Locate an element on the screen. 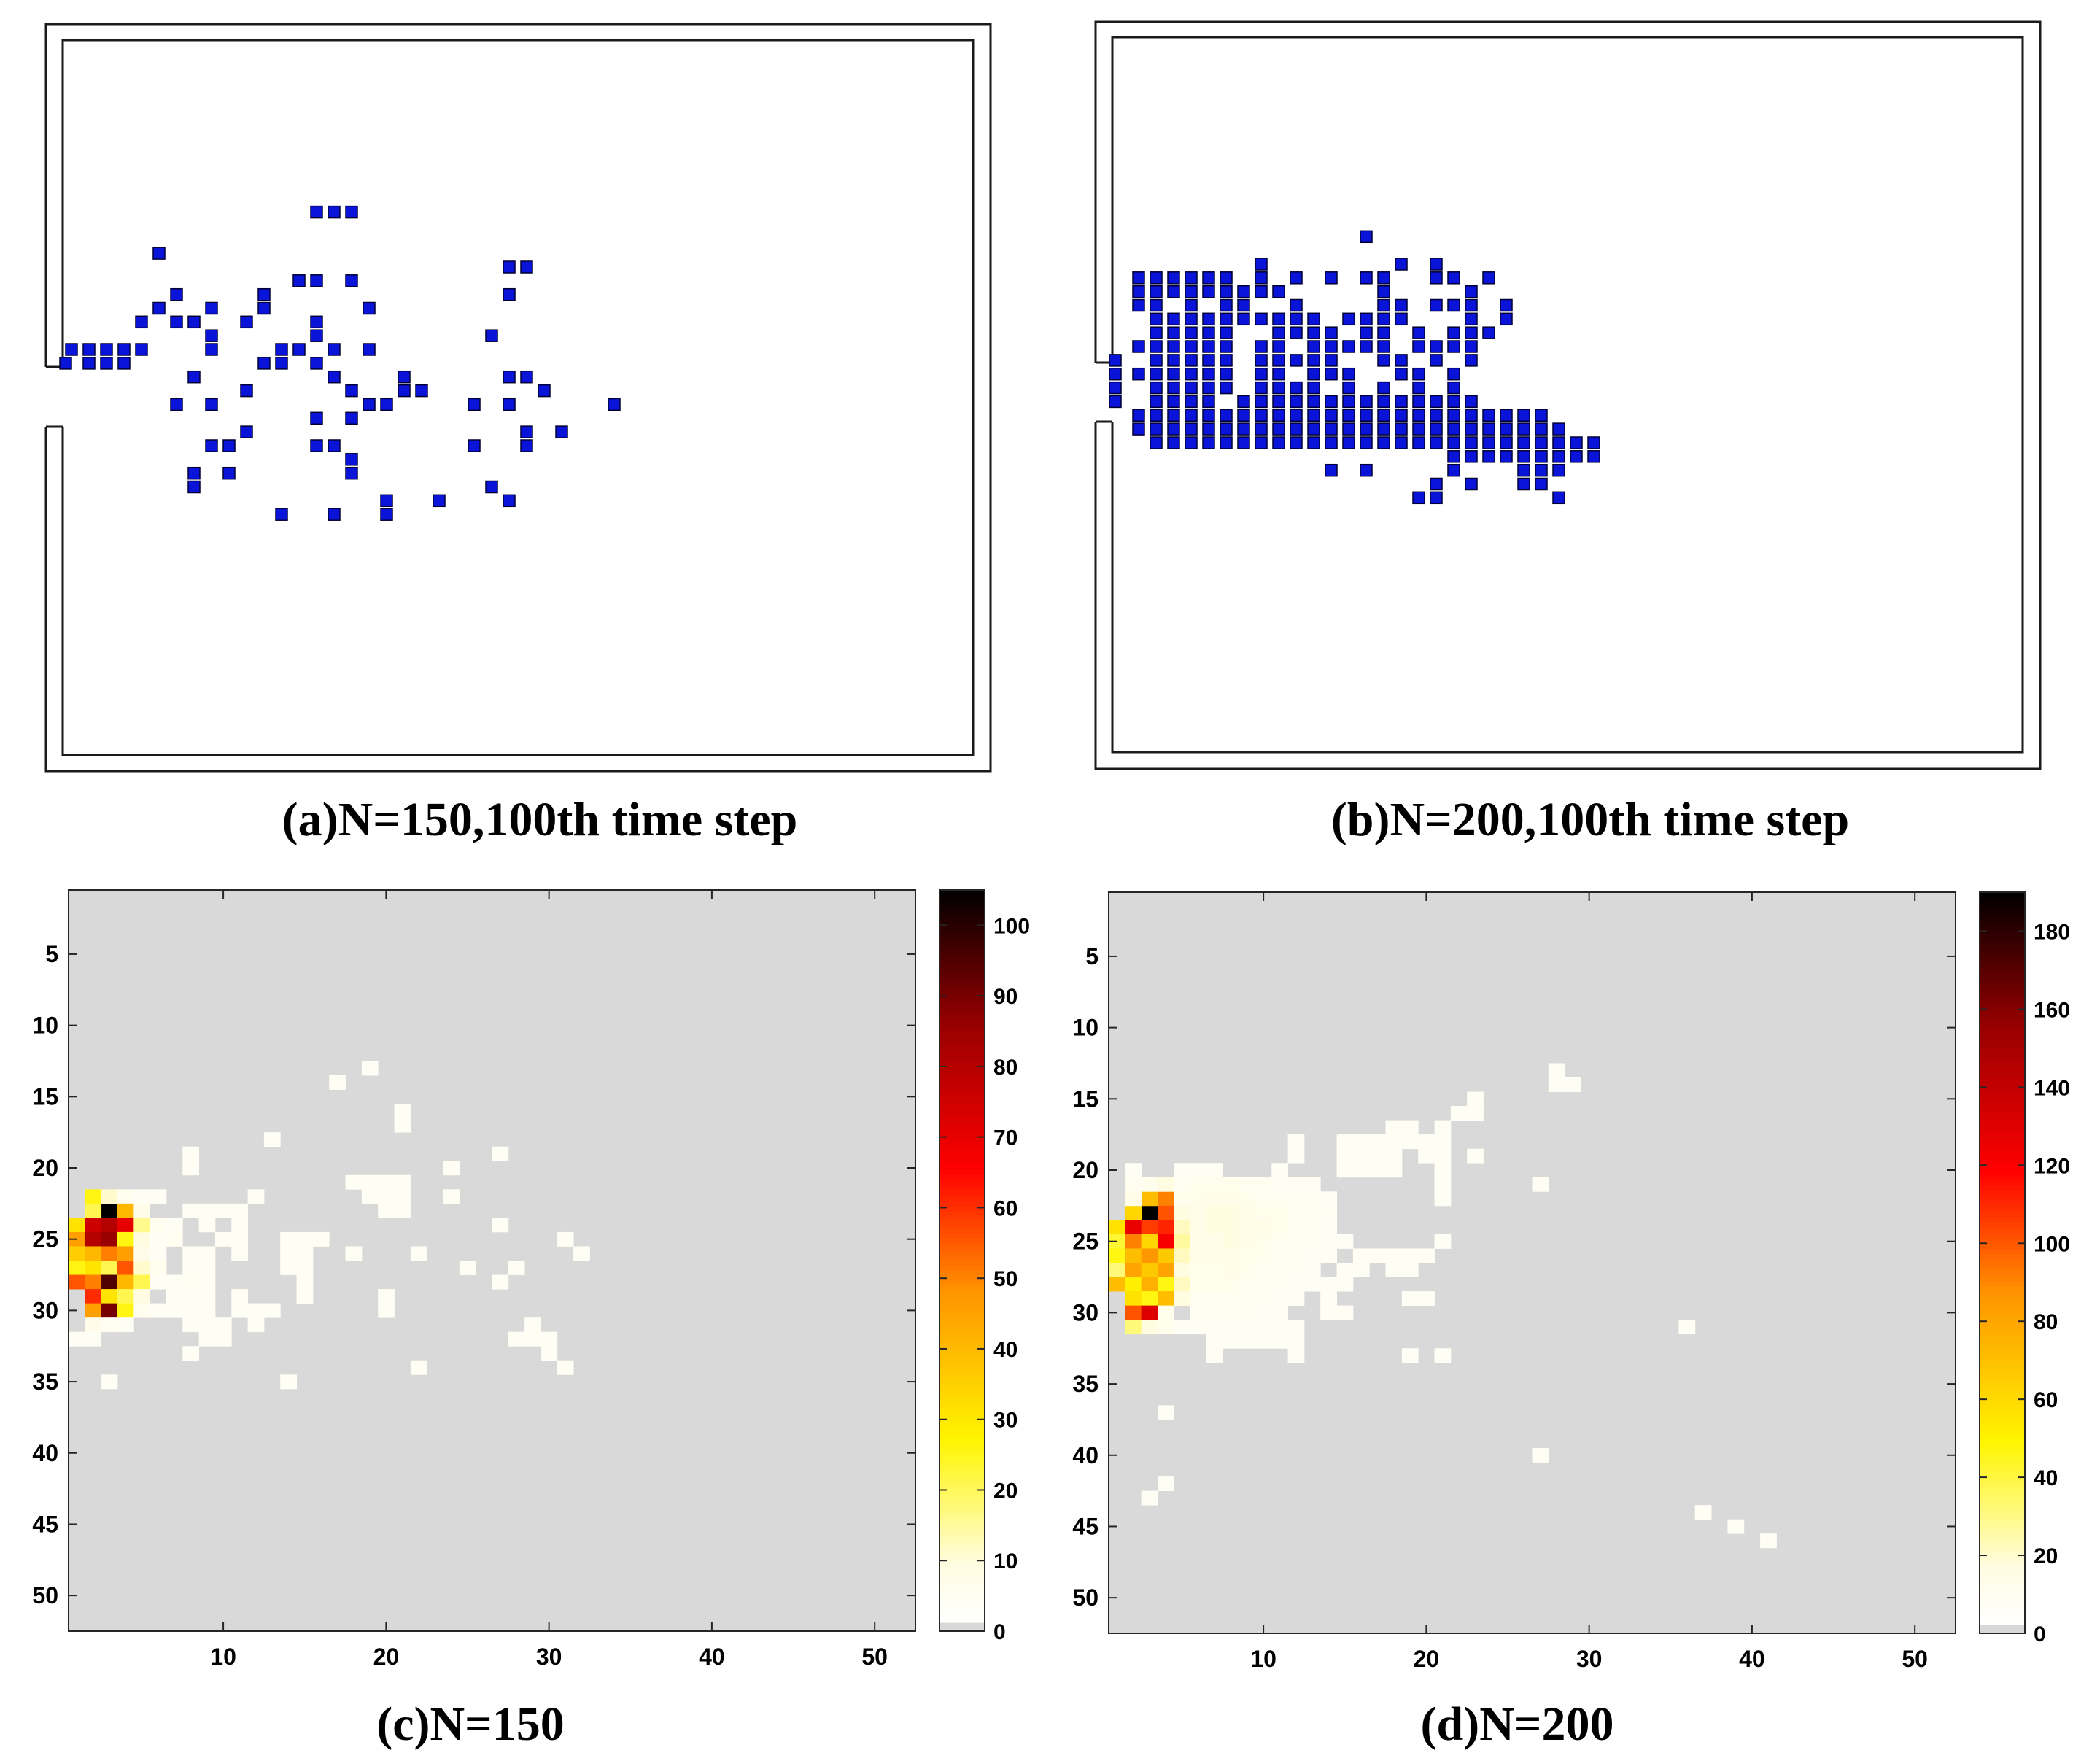  y-tick-label: 25 is located at coordinates (45, 1239).